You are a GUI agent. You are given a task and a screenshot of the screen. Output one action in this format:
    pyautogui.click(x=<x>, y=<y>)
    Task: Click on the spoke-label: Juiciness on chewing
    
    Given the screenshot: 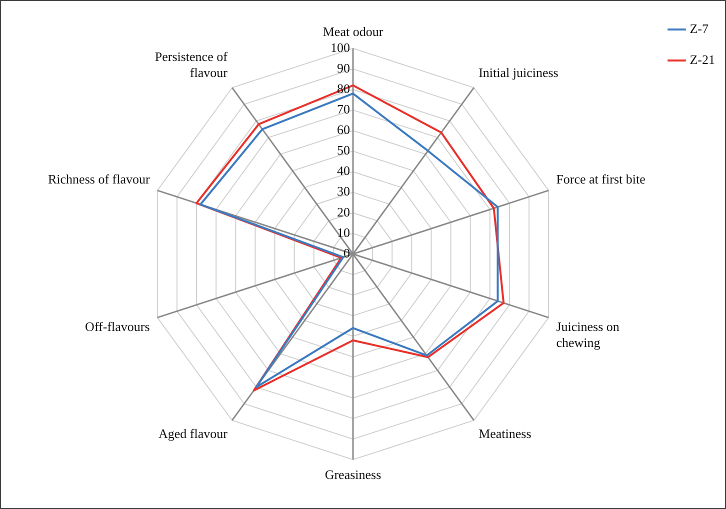 What is the action you would take?
    pyautogui.click(x=588, y=334)
    